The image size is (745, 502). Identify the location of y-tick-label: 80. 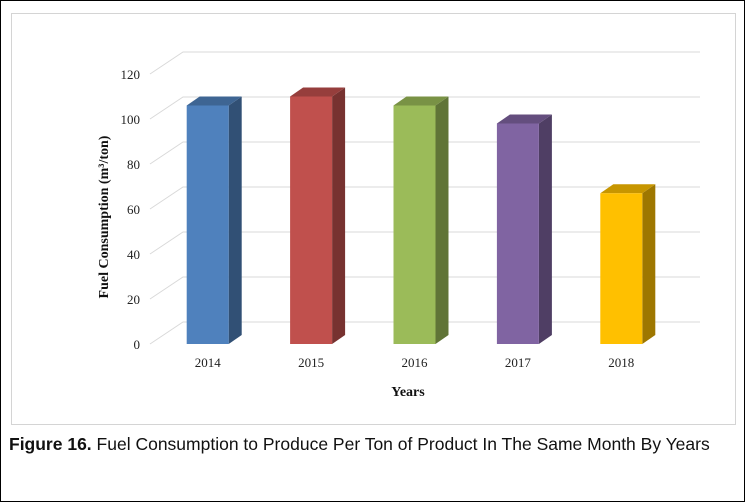
(133, 164).